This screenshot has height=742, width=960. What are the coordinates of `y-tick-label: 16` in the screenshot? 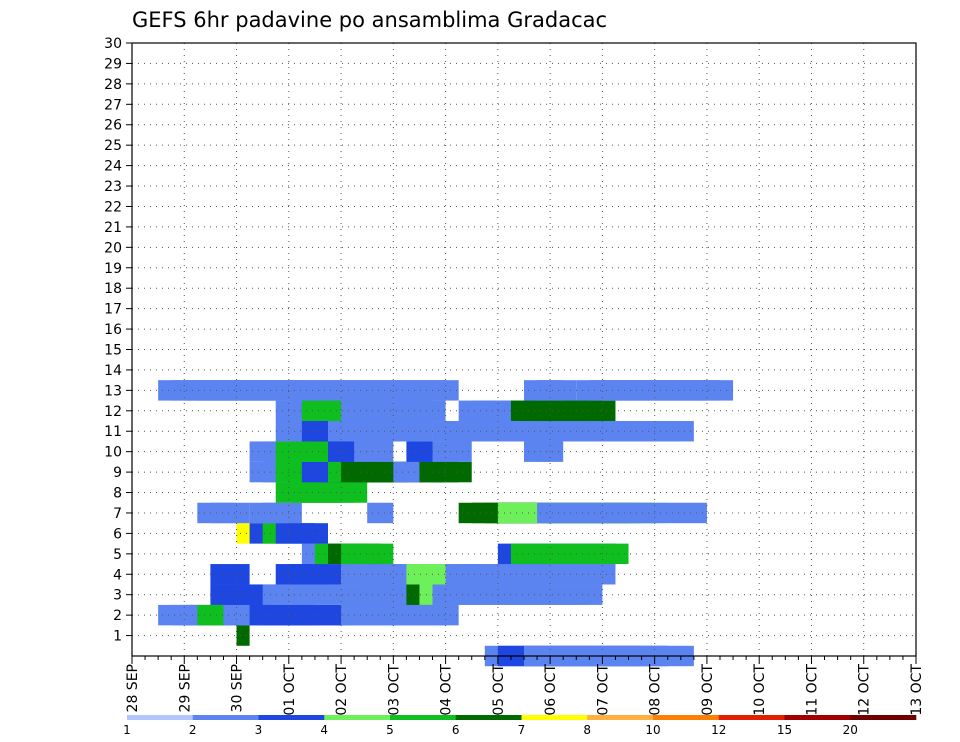 It's located at (113, 330).